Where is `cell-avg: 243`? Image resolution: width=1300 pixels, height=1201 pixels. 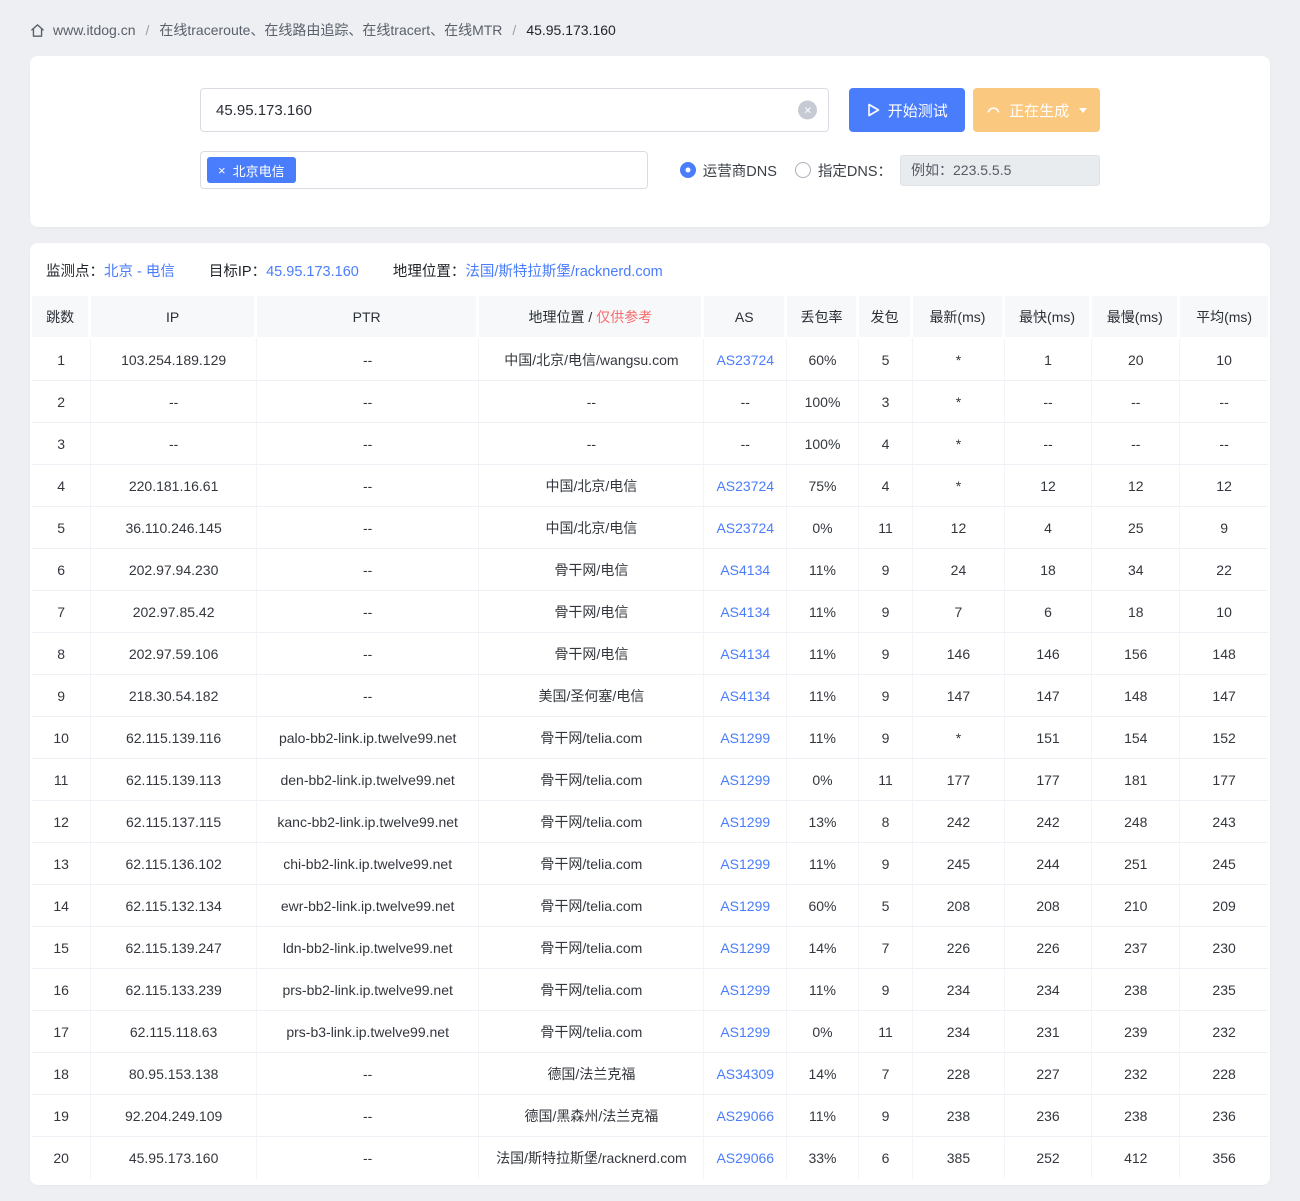
cell-avg: 243 is located at coordinates (1224, 822).